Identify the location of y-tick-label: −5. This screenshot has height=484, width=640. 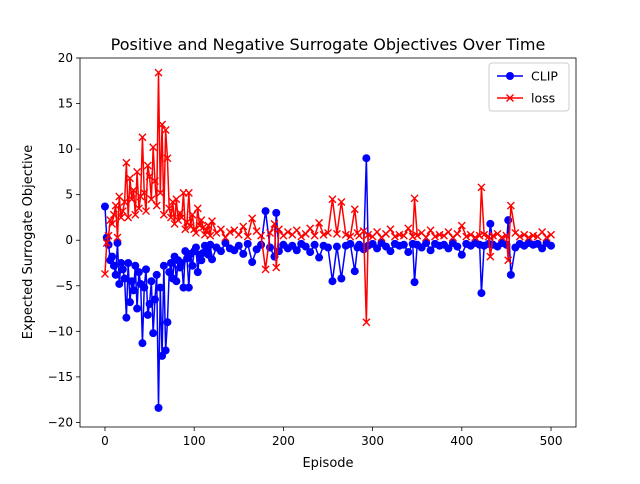
(64, 286).